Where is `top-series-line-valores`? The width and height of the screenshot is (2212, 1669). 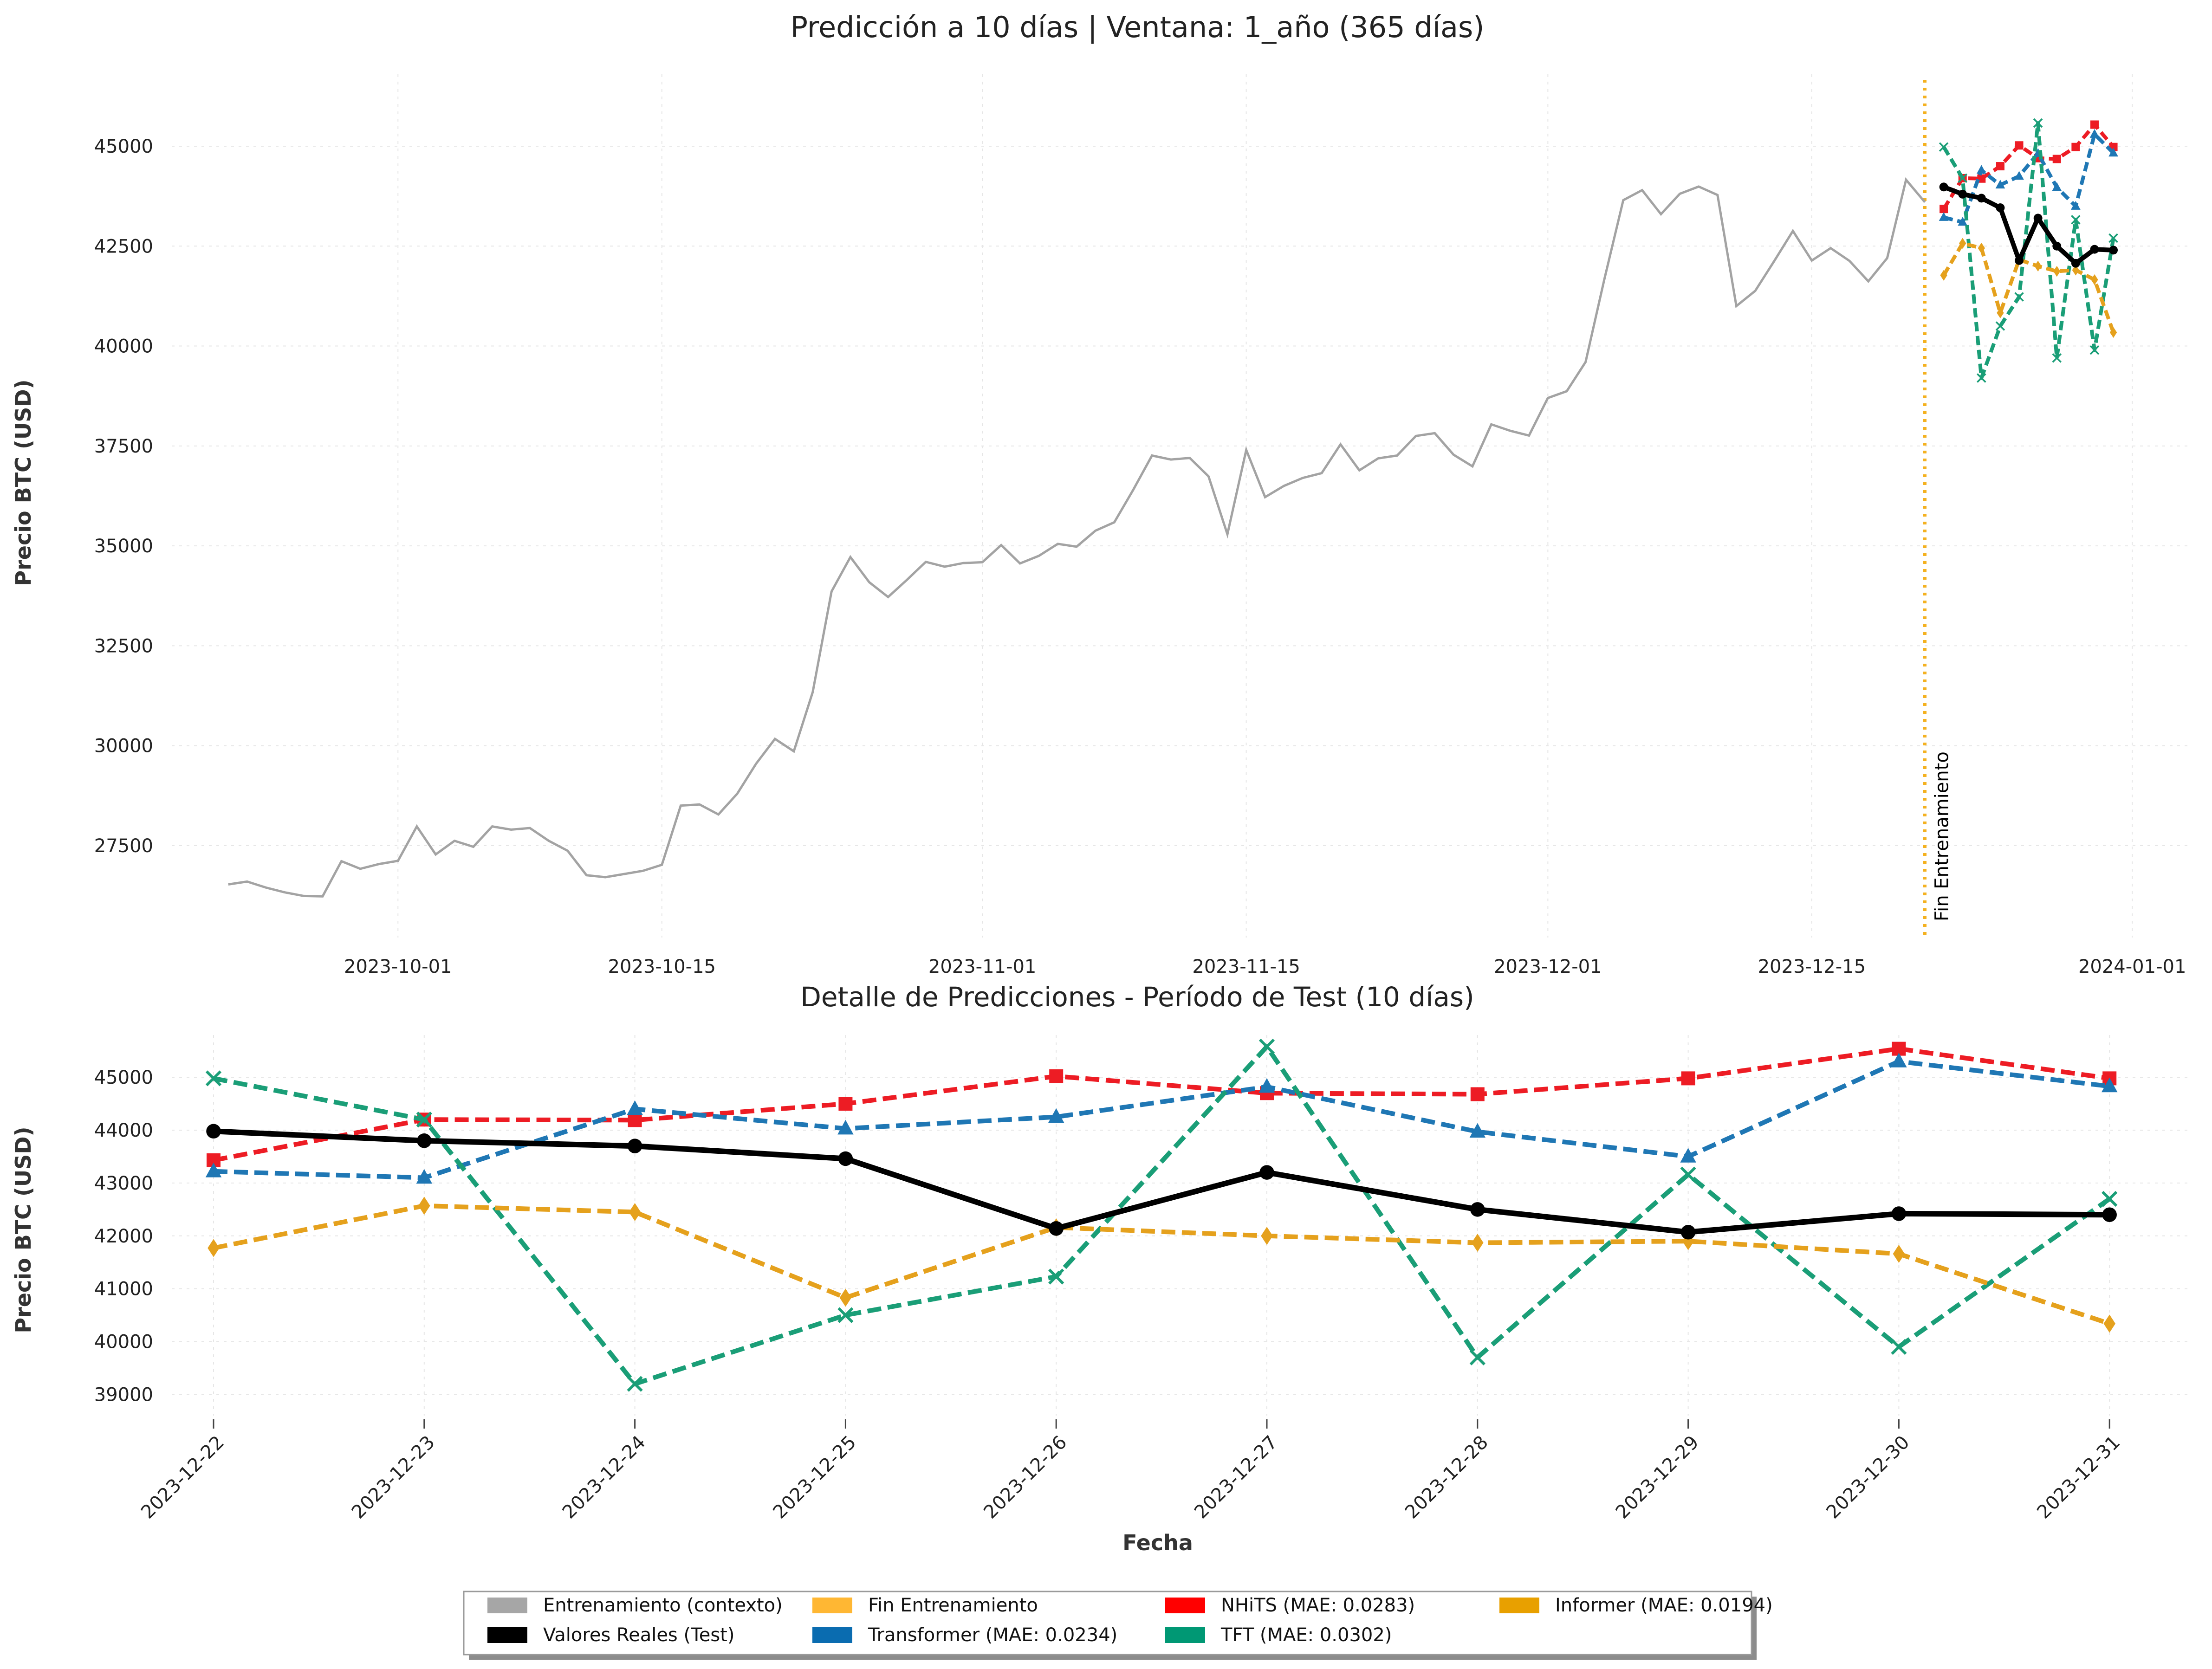
top-series-line-valores is located at coordinates (2028, 225).